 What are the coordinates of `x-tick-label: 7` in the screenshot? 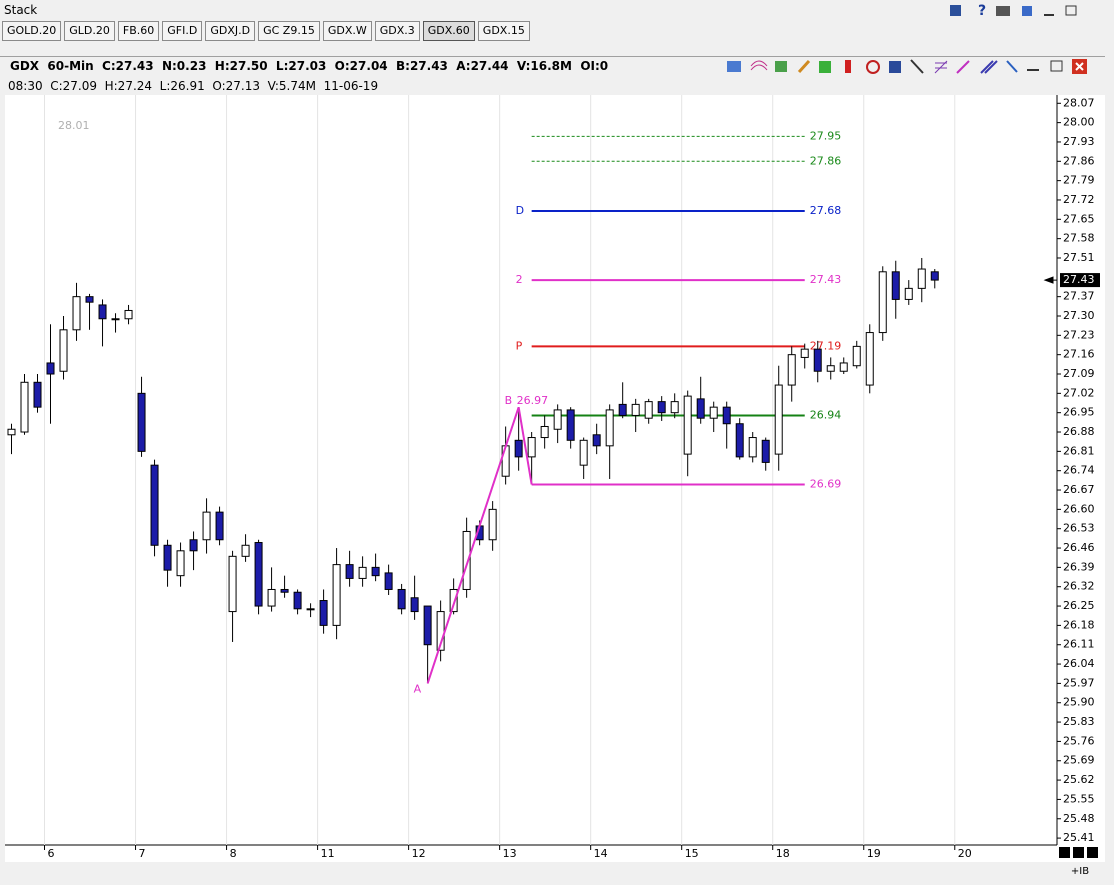 It's located at (142, 853).